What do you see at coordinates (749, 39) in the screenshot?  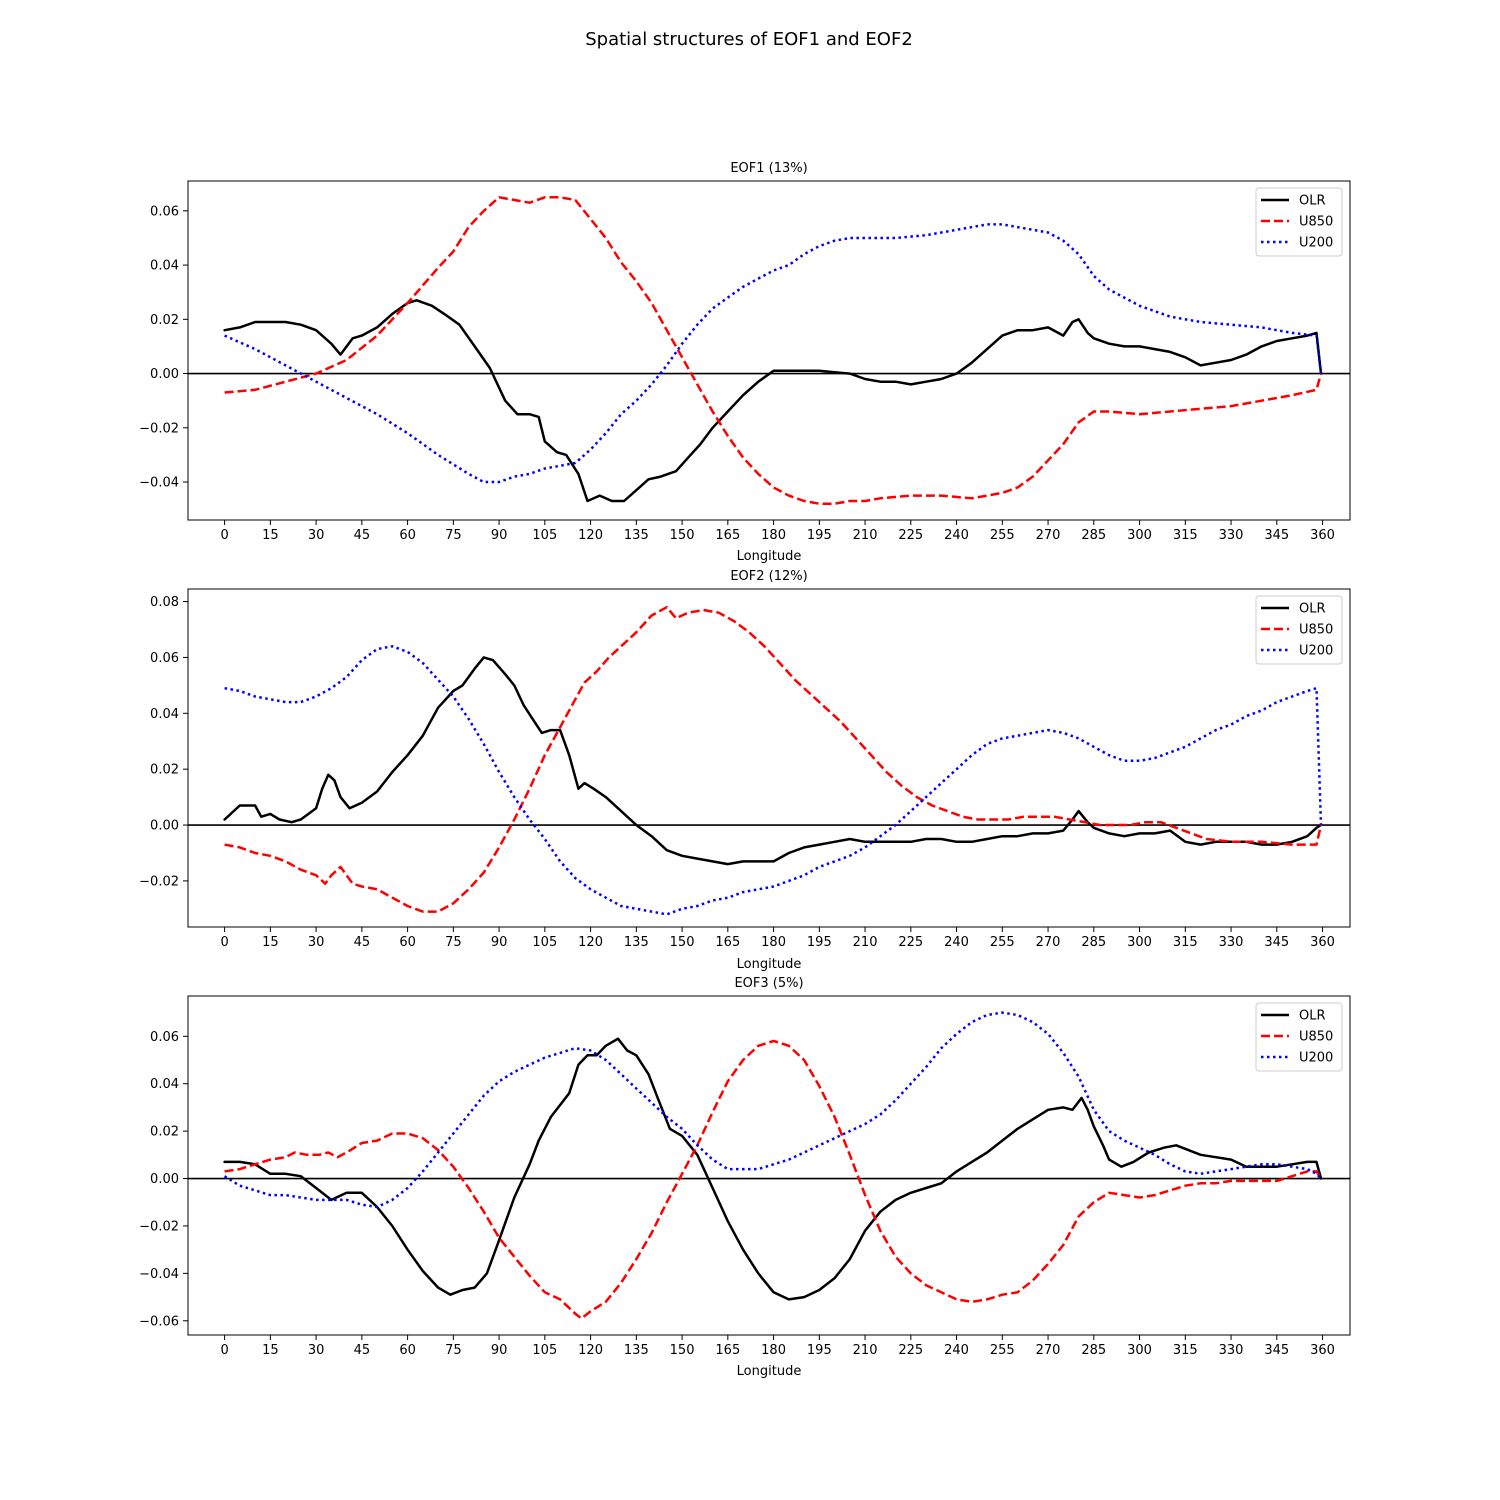 I see `figure-title: Spatial structures of EOF1 and EOF2` at bounding box center [749, 39].